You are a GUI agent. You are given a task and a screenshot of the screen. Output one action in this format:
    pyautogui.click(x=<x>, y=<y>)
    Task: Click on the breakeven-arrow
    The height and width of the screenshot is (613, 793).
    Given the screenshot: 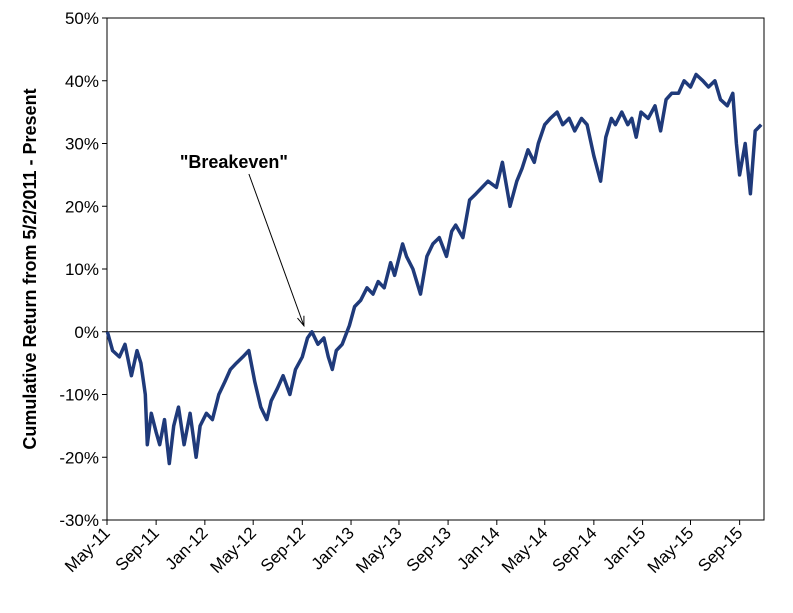 What is the action you would take?
    pyautogui.click(x=276, y=249)
    